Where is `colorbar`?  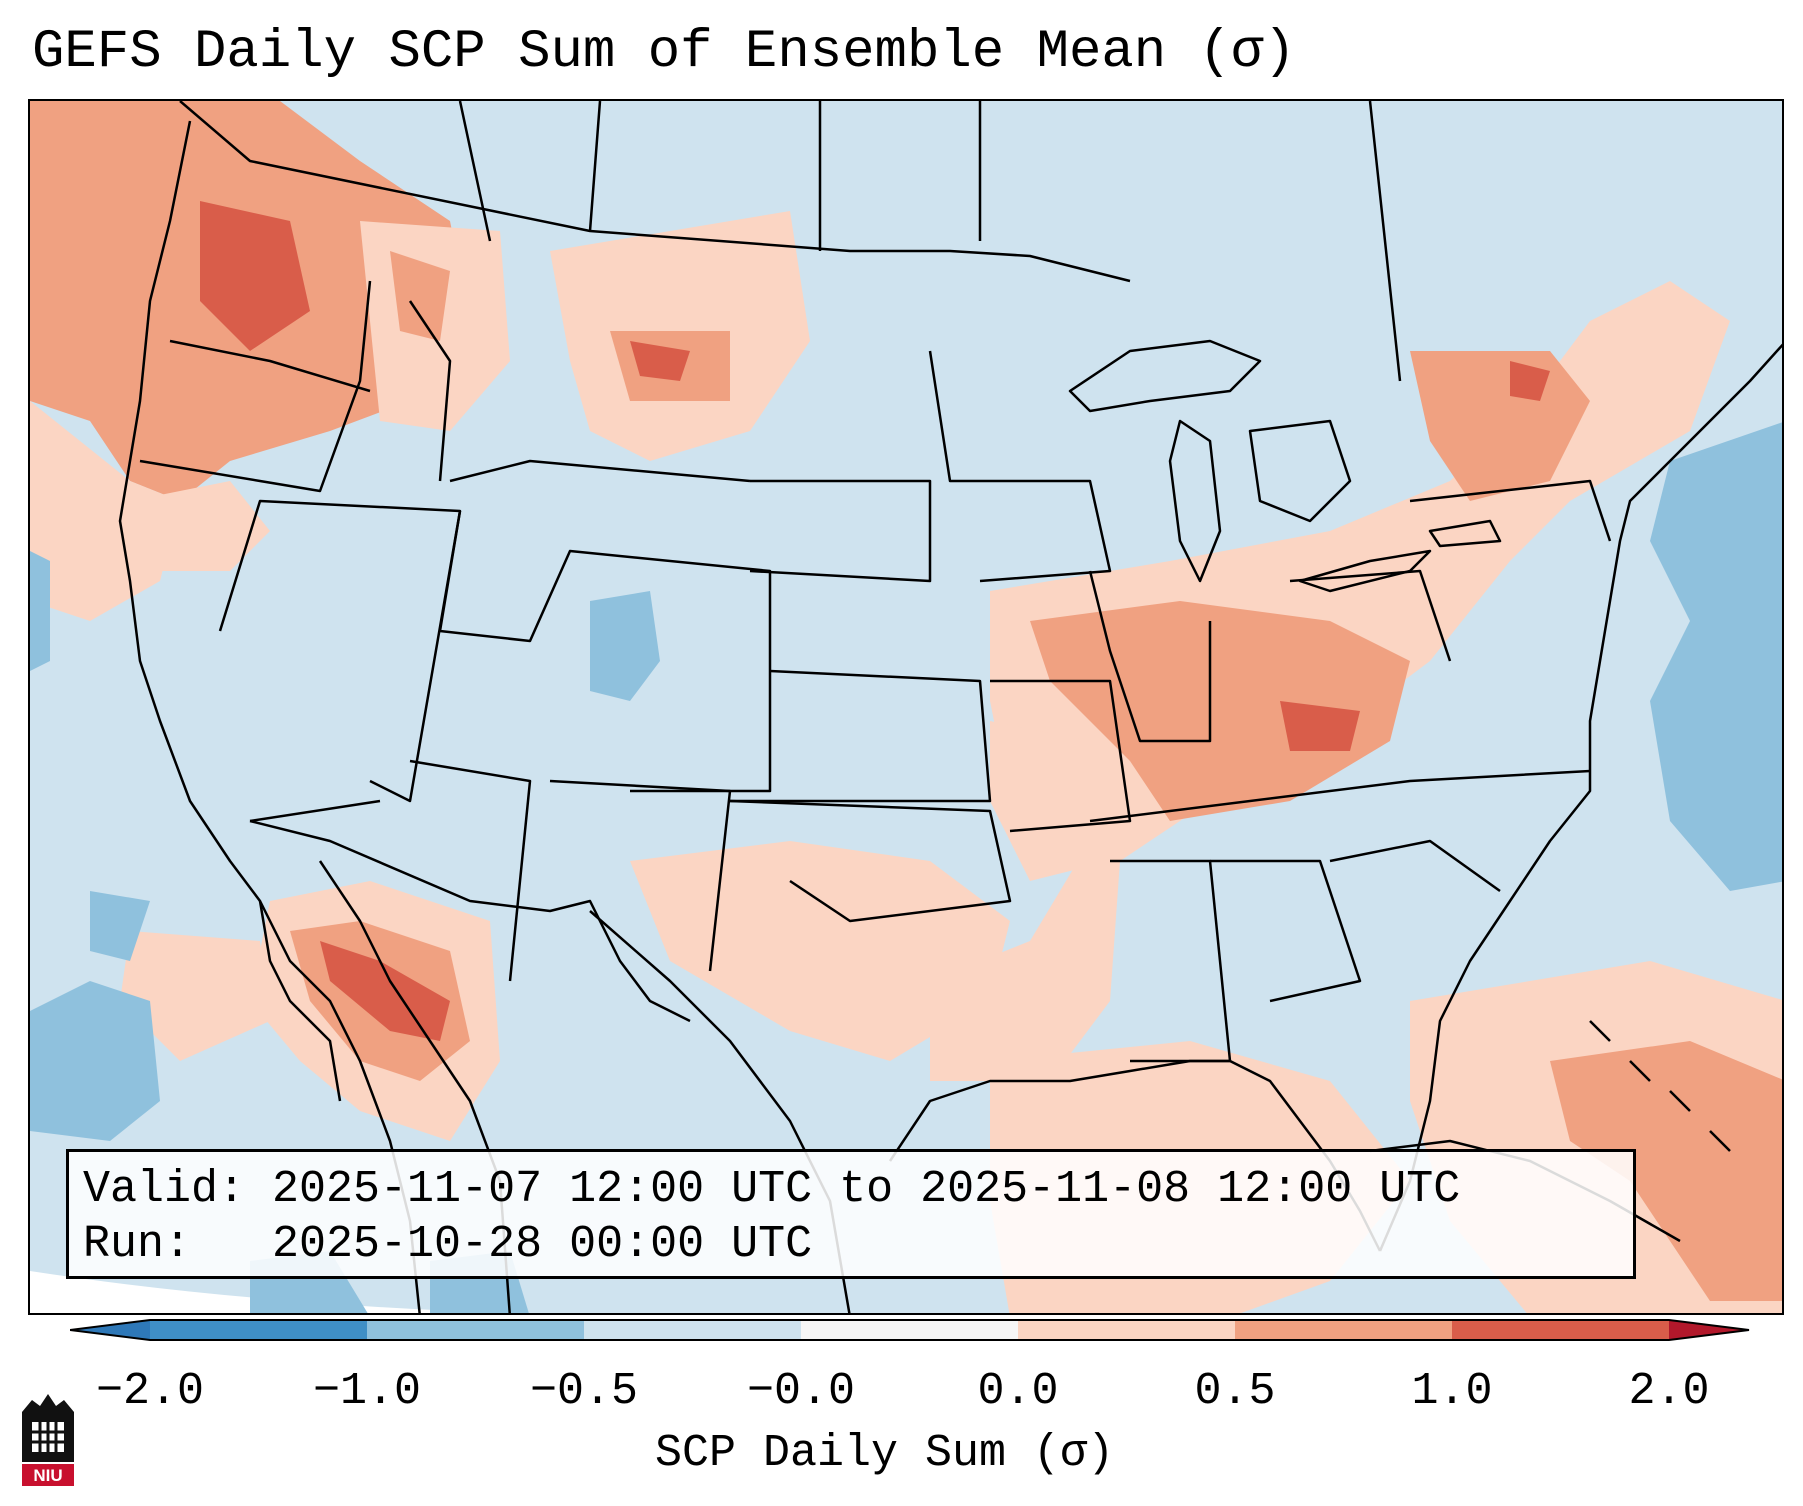 colorbar is located at coordinates (910, 1330).